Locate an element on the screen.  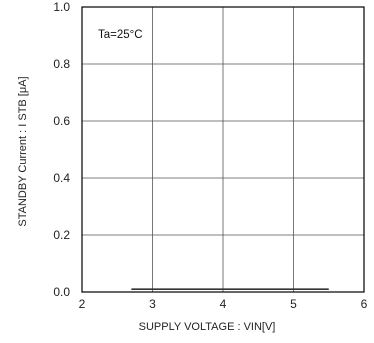
y-tick-label: 1.0 is located at coordinates (61, 7).